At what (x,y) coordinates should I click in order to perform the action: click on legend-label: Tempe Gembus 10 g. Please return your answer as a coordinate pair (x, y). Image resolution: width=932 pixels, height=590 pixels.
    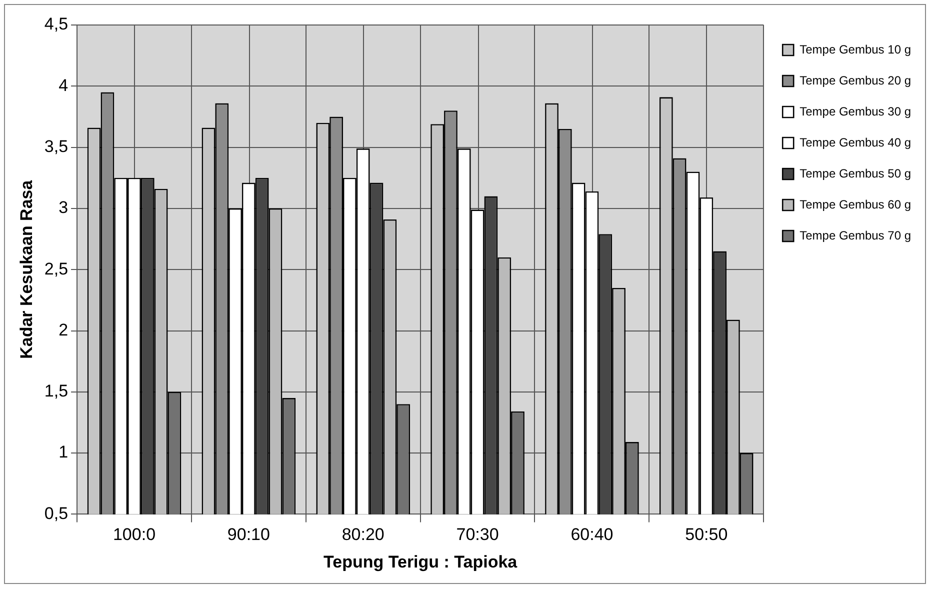
    Looking at the image, I should click on (856, 49).